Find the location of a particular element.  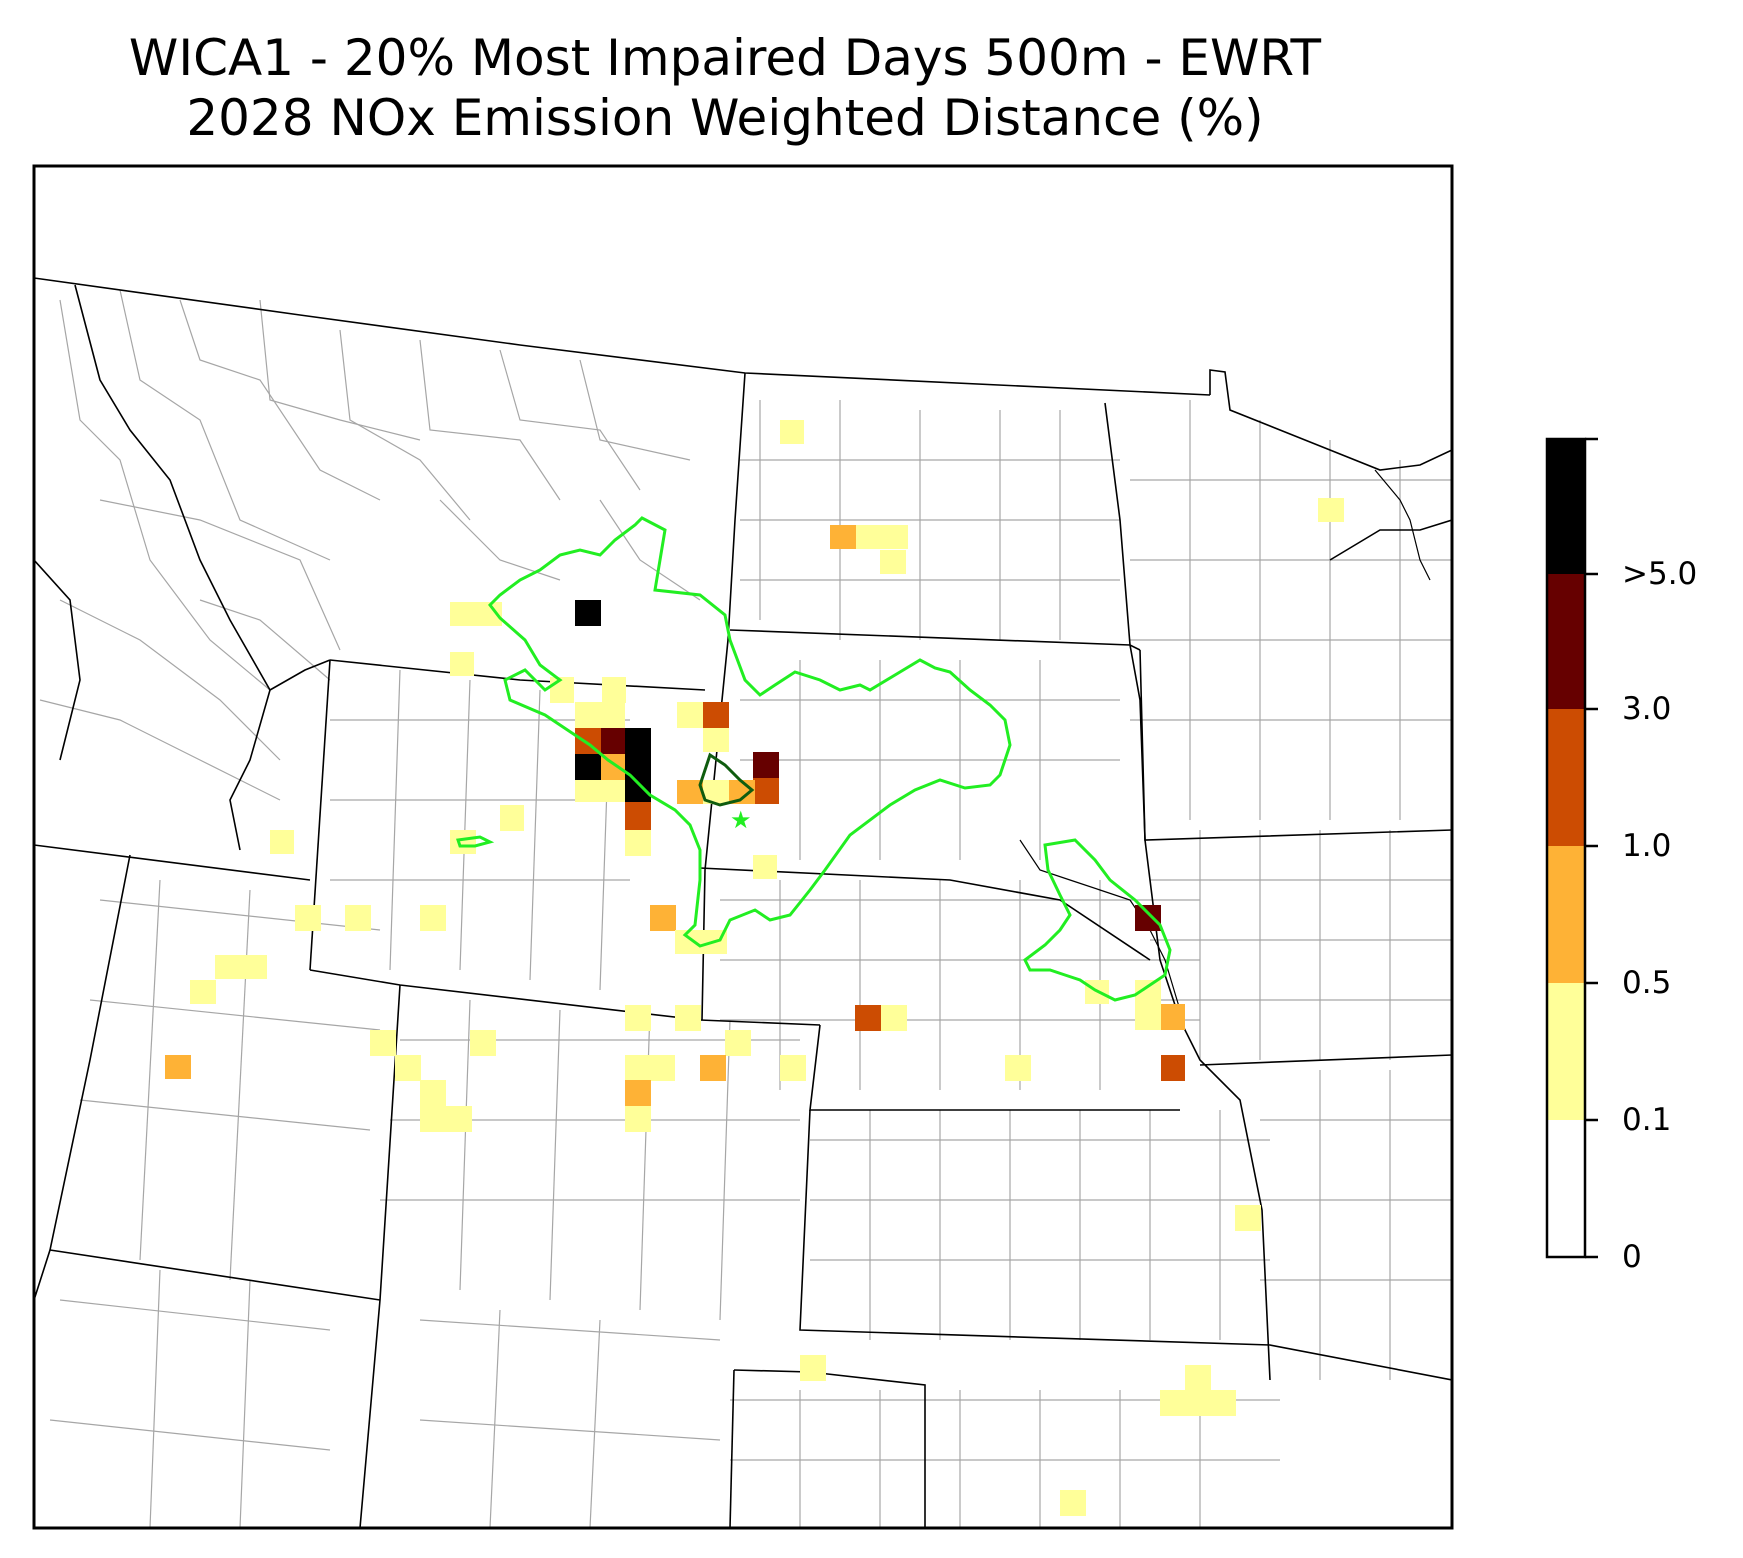

colorbar-label-0-1: 0.1 is located at coordinates (1647, 1120).